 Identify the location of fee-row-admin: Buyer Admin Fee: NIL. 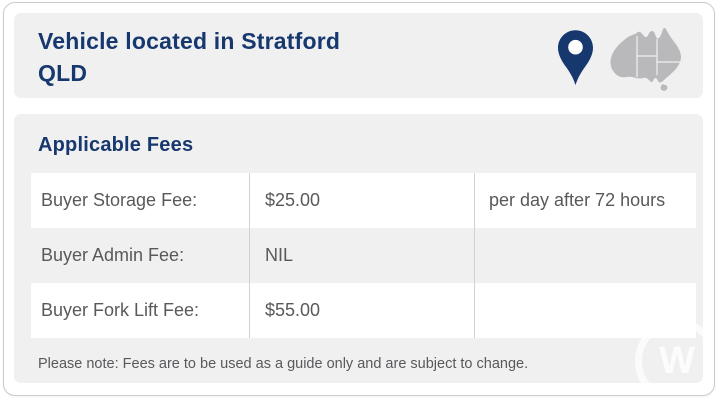
(363, 255).